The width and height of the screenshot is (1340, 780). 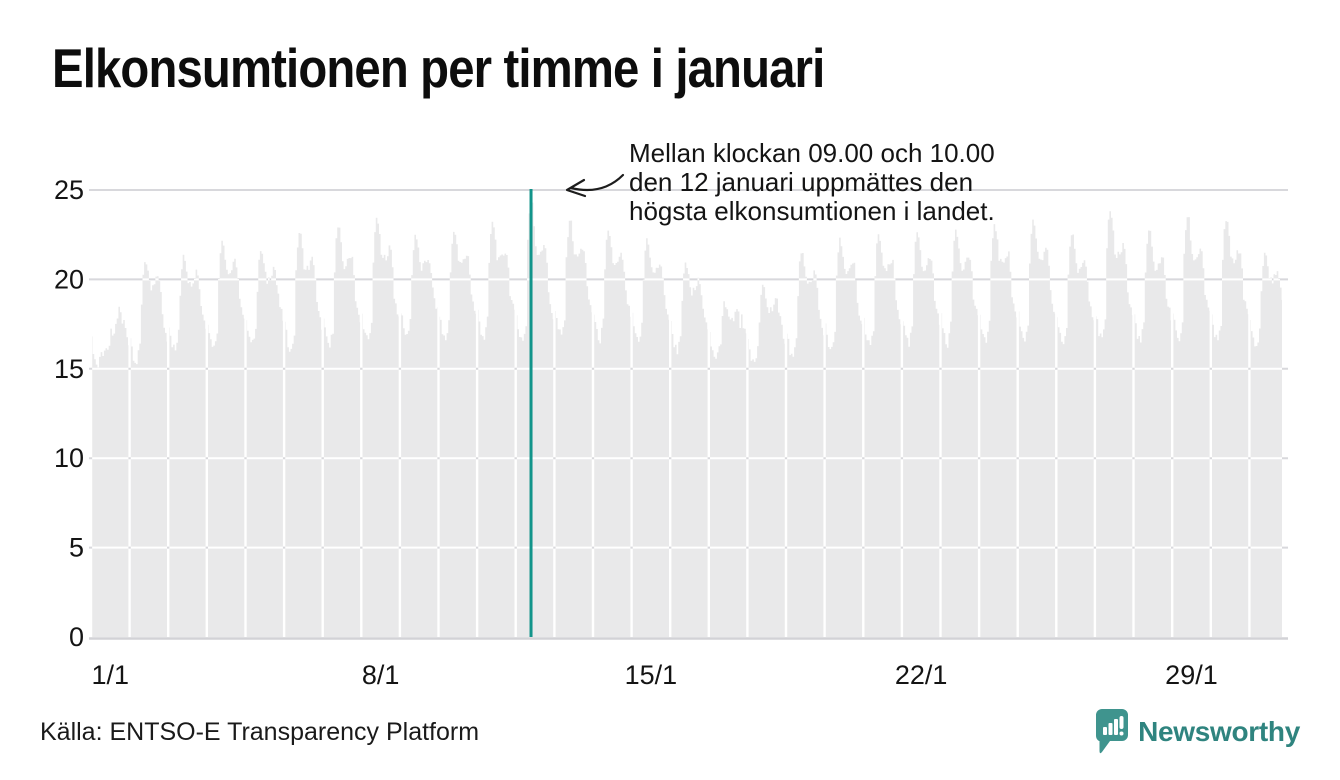 What do you see at coordinates (381, 675) in the screenshot?
I see `x-axis-label: 8/1` at bounding box center [381, 675].